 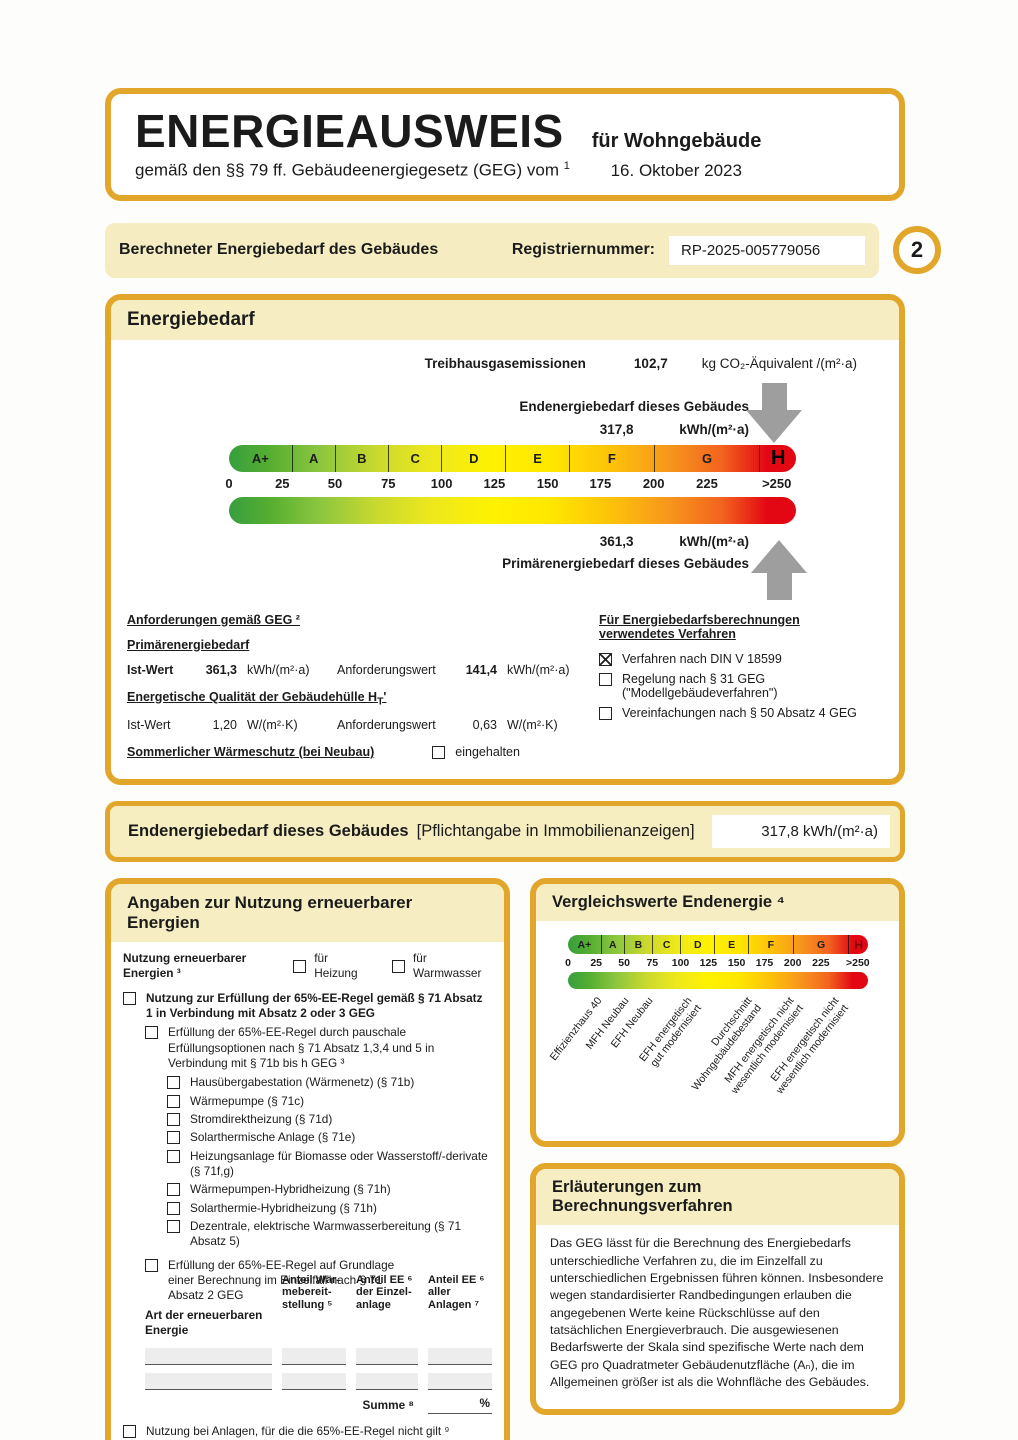 I want to click on class-segment-a-plus: A+, so click(x=261, y=458).